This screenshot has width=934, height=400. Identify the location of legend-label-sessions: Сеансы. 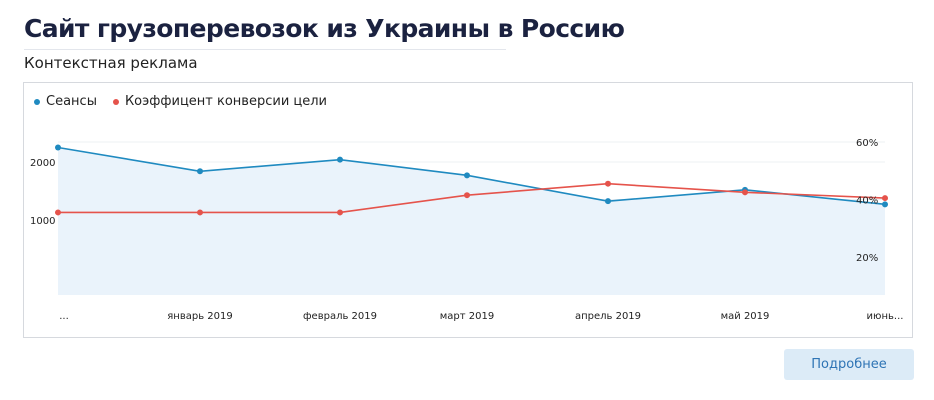
(71, 101).